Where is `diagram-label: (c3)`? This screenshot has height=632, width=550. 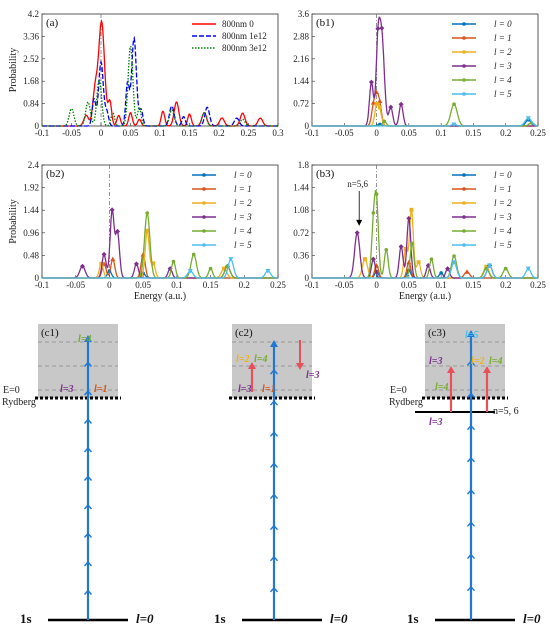
diagram-label: (c3) is located at coordinates (437, 333).